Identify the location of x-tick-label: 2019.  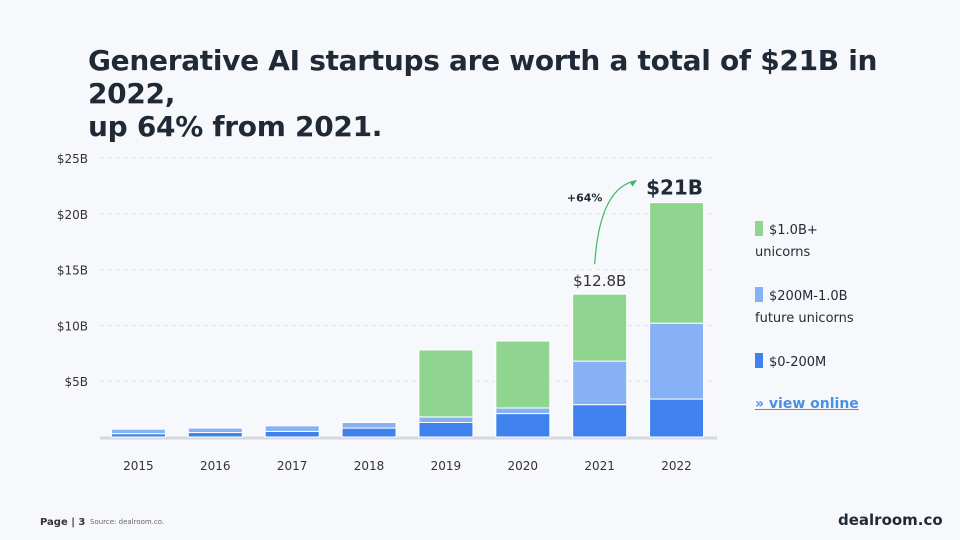
(446, 466).